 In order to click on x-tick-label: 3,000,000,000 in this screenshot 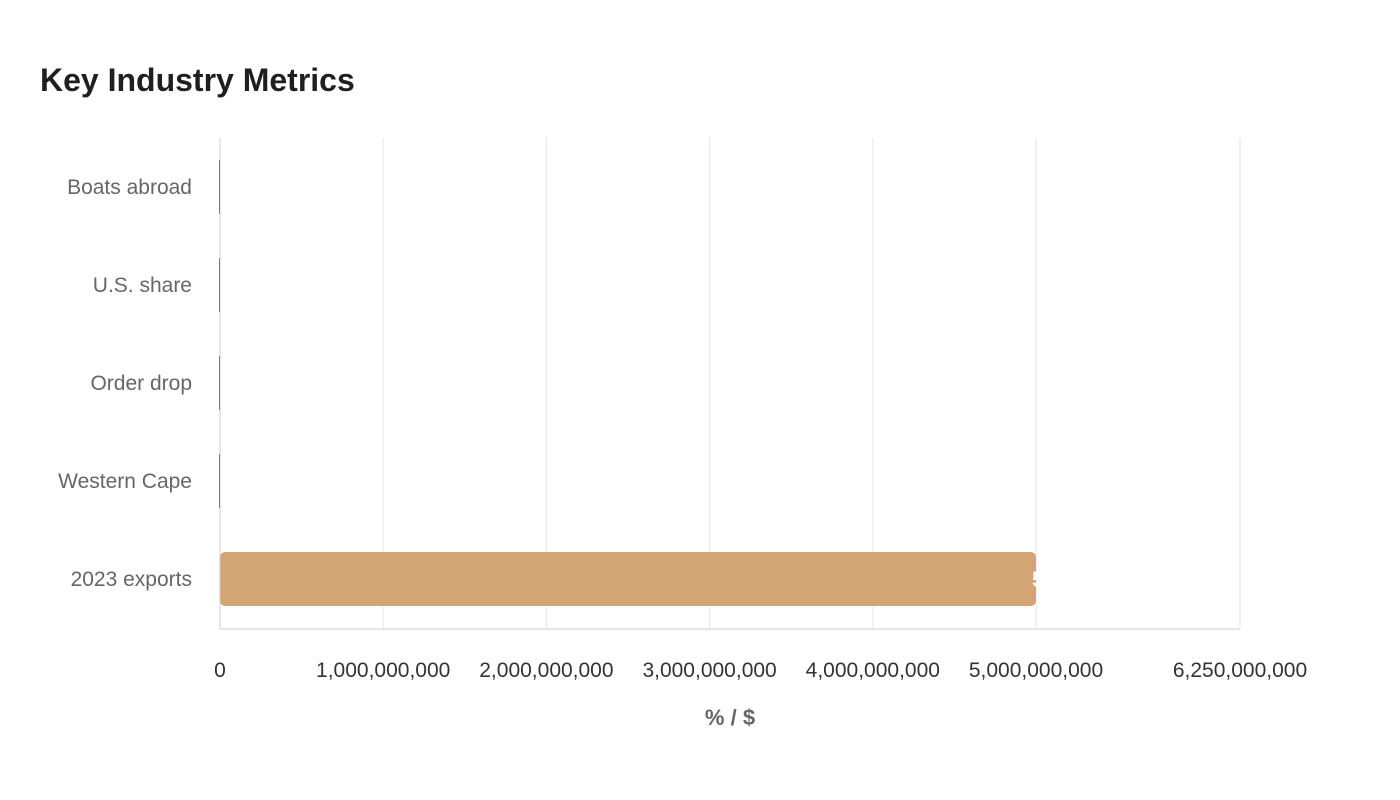, I will do `click(709, 670)`.